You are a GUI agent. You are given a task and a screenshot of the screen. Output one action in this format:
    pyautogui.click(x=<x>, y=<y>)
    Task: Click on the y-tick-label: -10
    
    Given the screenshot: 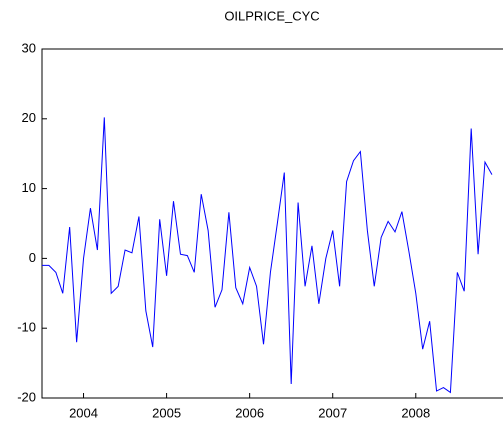 What is the action you would take?
    pyautogui.click(x=26, y=327)
    